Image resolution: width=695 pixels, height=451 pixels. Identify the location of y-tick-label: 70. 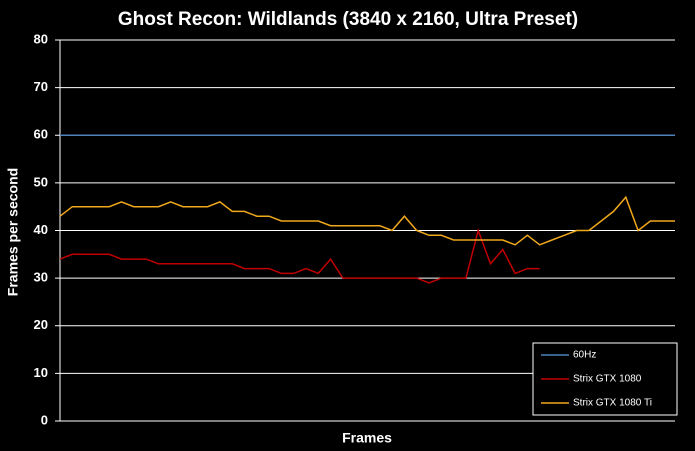
(41, 86).